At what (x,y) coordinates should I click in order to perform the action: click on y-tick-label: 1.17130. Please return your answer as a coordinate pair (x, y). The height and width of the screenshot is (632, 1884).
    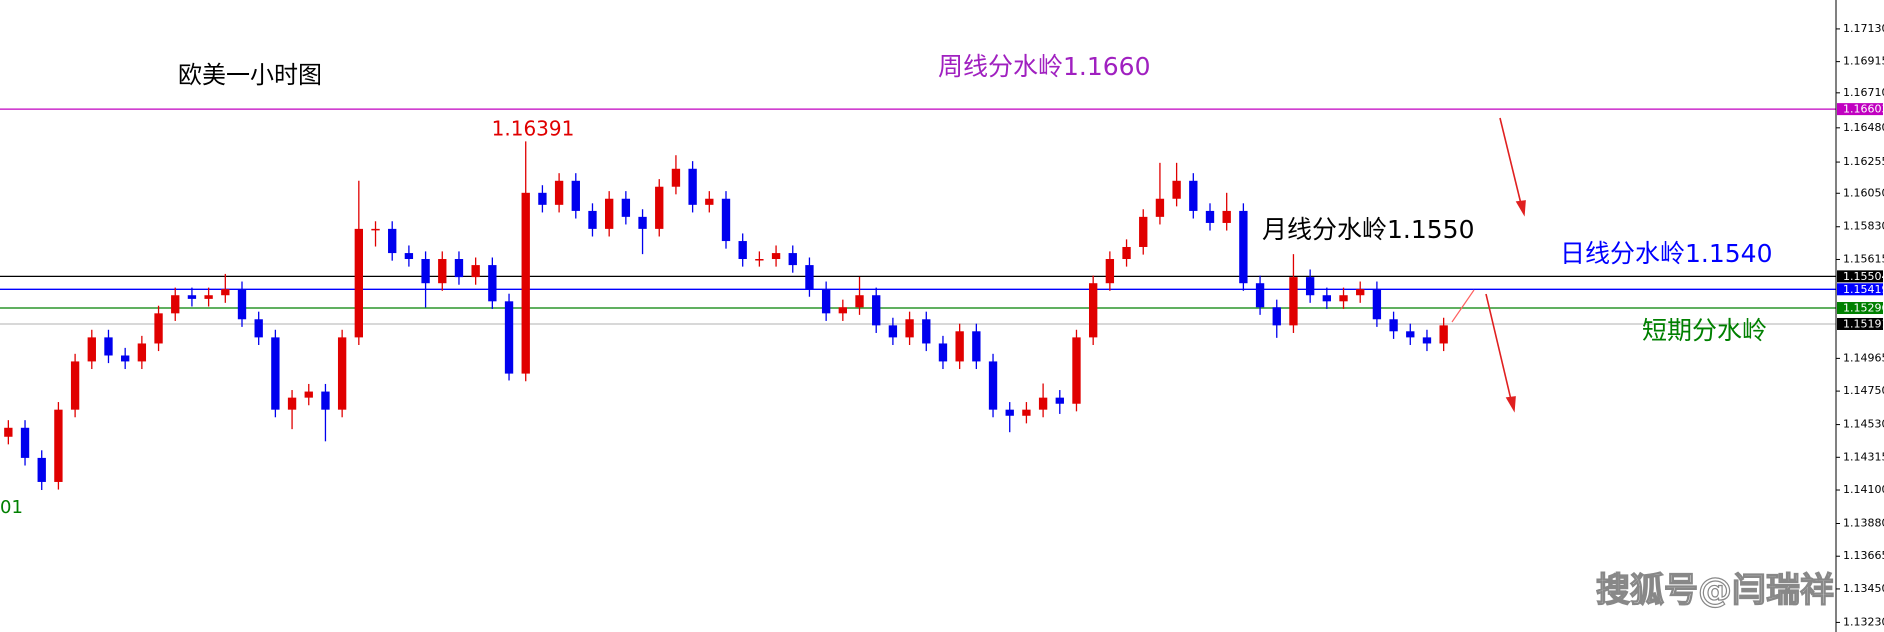
    Looking at the image, I should click on (1863, 28).